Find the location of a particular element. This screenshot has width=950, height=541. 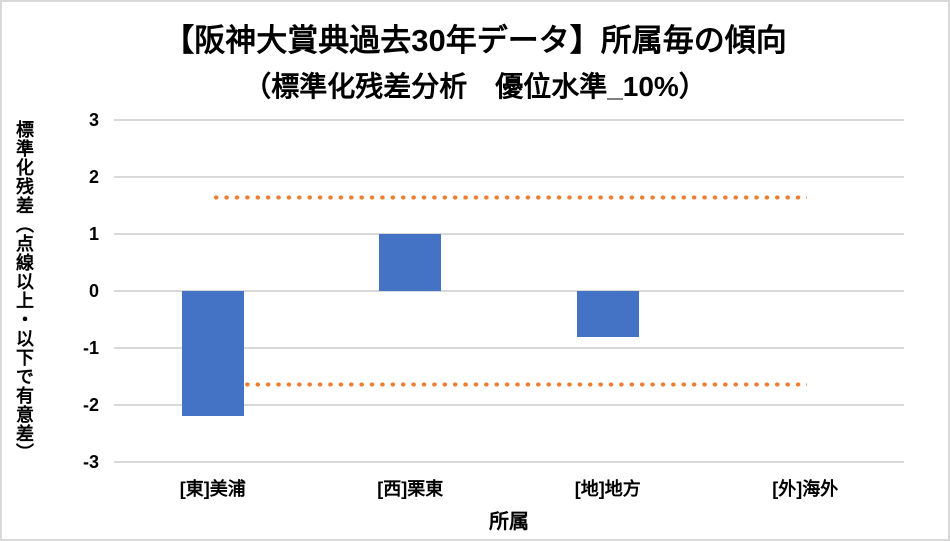

y-axis-title-note: （点線以上・以下で有意差） is located at coordinates (24, 338).